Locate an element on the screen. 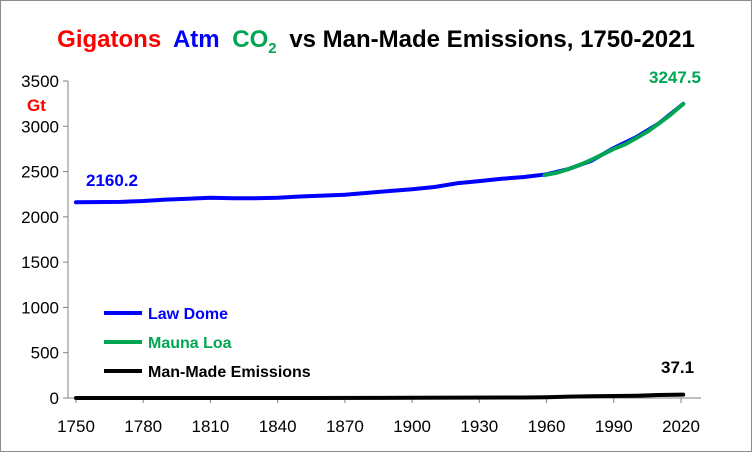 The image size is (752, 452). x-tick-label: 1990 is located at coordinates (614, 426).